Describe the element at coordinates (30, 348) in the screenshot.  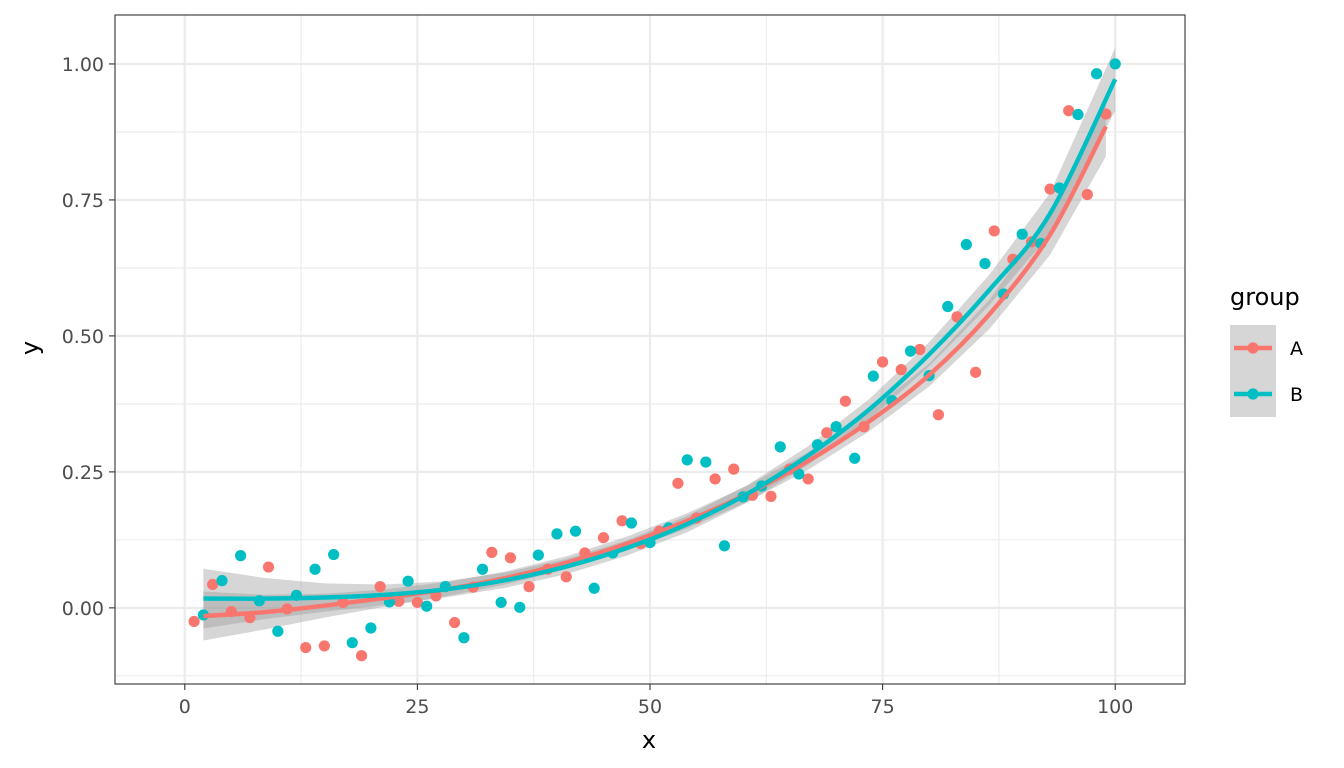
I see `y-axis-title: y` at that location.